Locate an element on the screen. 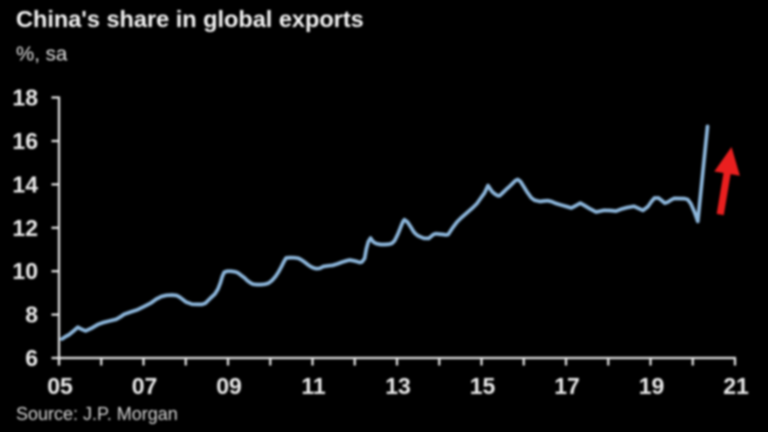 The image size is (768, 432). svg-text: 11 is located at coordinates (313, 386).